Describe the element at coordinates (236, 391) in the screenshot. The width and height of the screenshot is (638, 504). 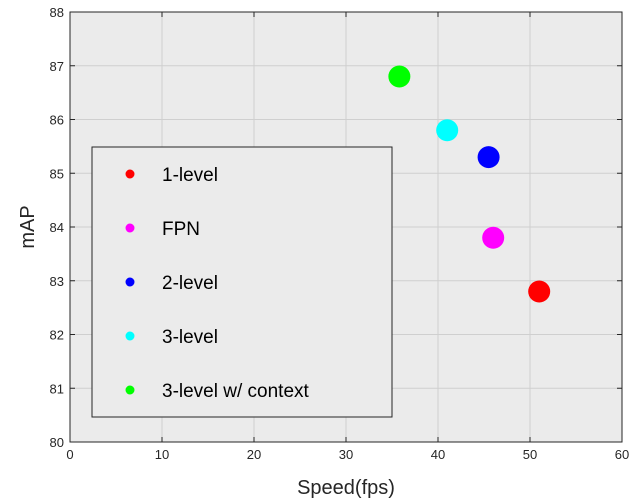
I see `legend-label: 3-level w/ context` at that location.